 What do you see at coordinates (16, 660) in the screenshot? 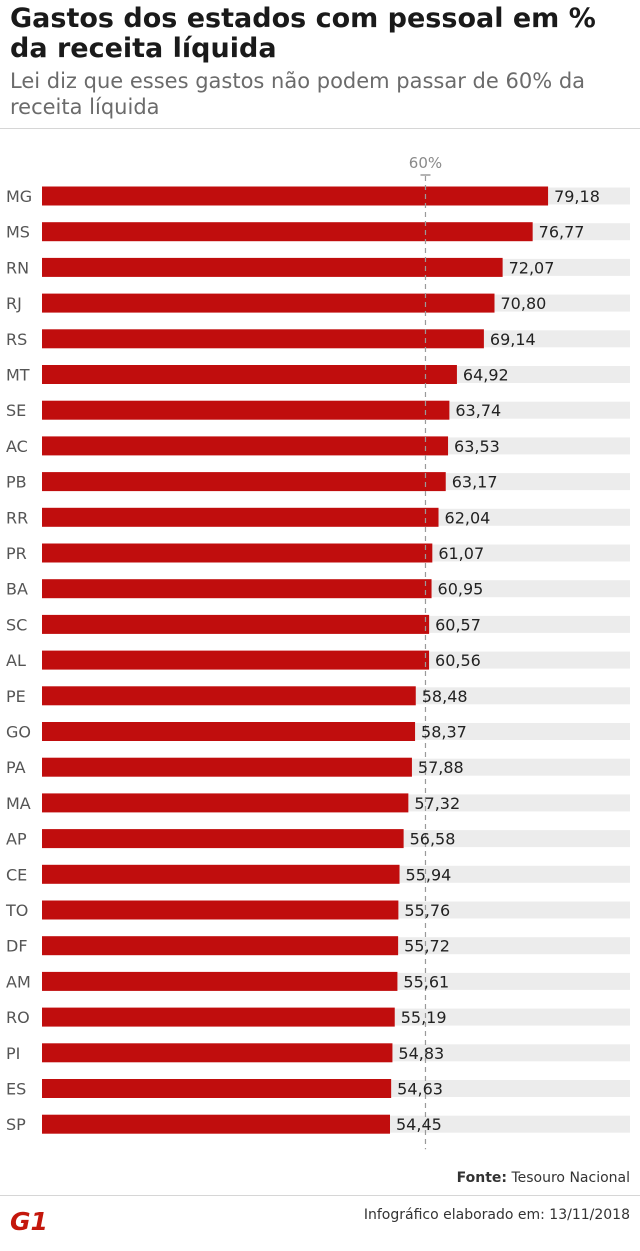
I see `category-label: AL` at bounding box center [16, 660].